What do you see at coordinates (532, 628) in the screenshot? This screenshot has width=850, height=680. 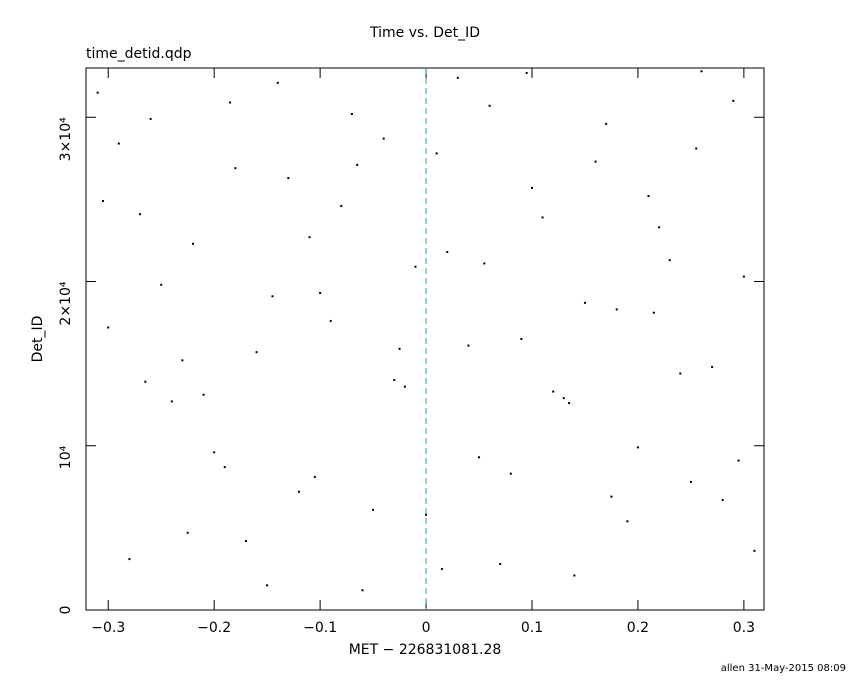 I see `x-tick-label: 0.1` at bounding box center [532, 628].